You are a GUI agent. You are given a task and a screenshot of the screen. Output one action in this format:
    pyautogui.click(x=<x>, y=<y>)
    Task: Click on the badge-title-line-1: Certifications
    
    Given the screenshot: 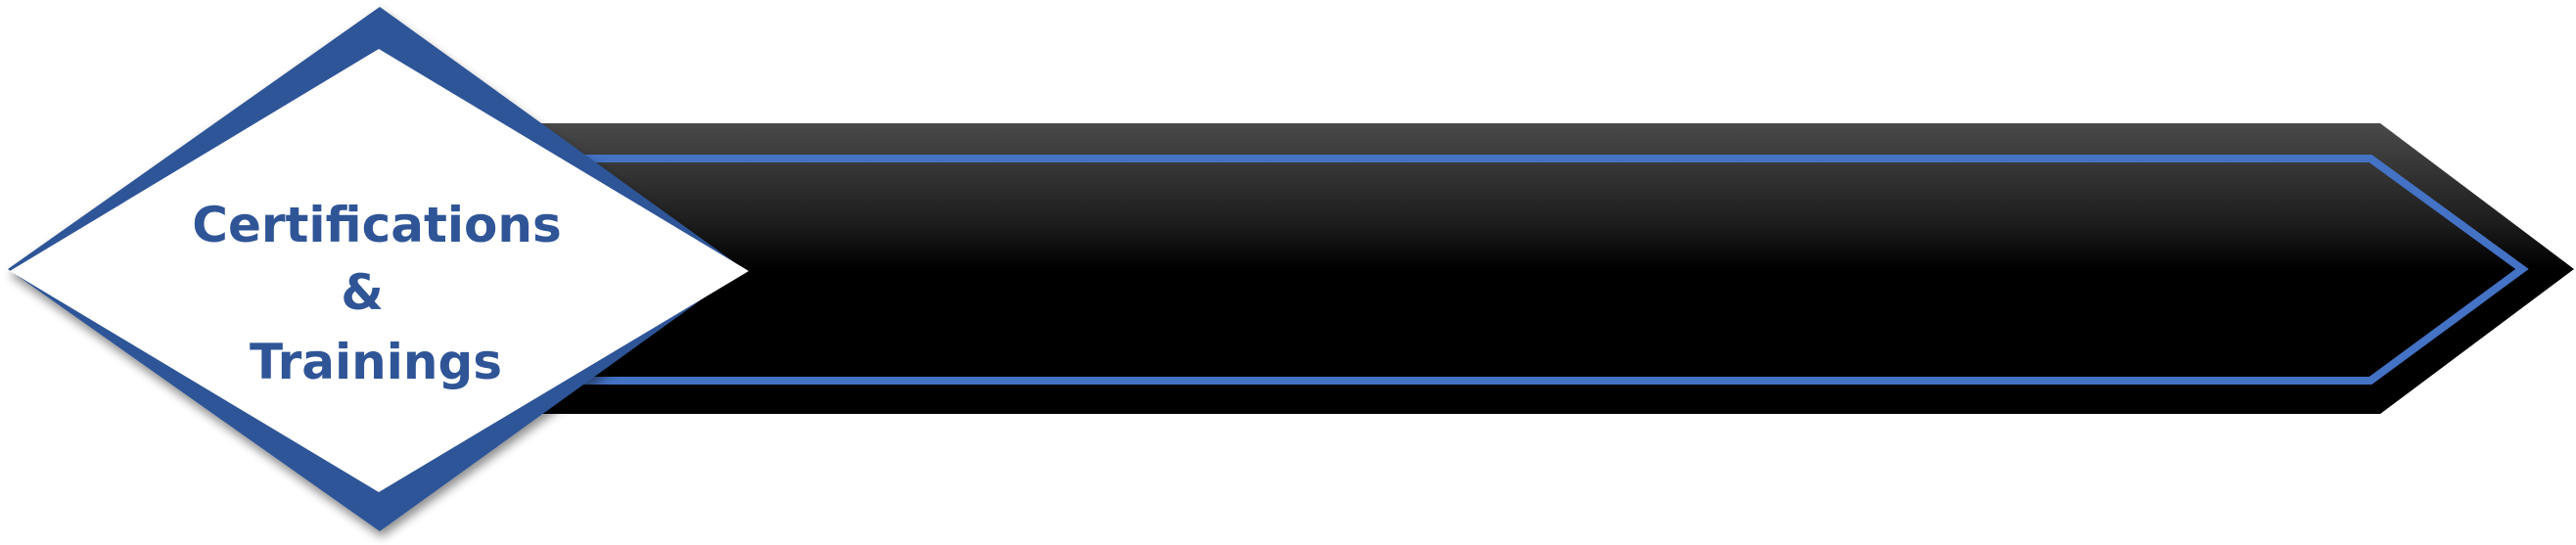 What is the action you would take?
    pyautogui.click(x=377, y=225)
    